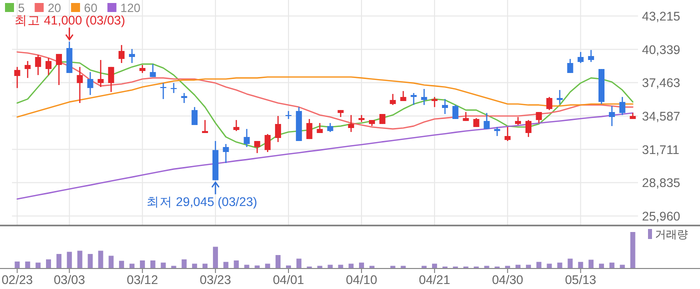 The image size is (700, 289). What do you see at coordinates (661, 149) in the screenshot?
I see `y-tick-label: 31,711` at bounding box center [661, 149].